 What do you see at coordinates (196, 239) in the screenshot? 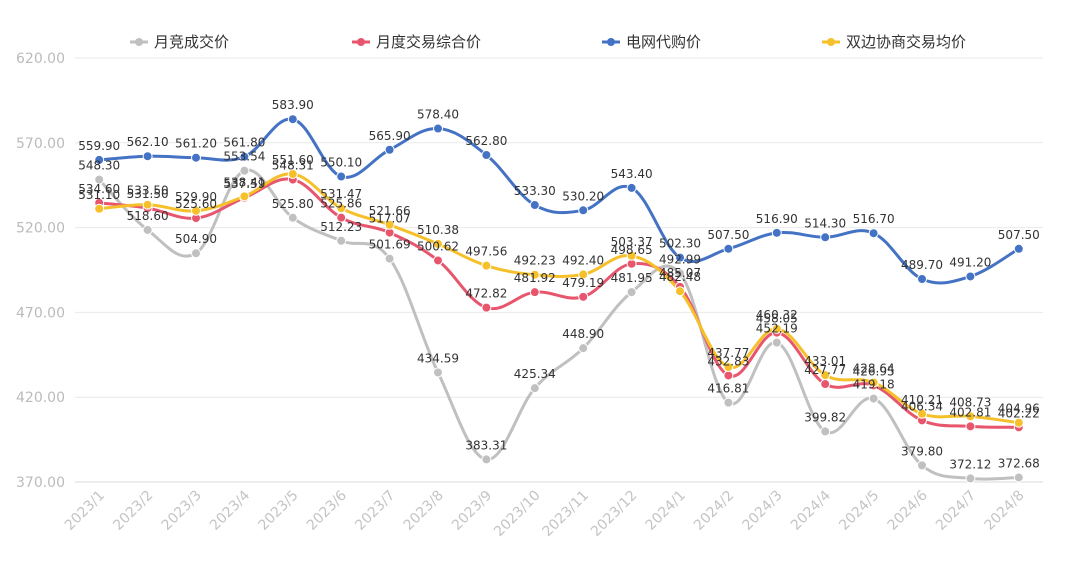
I see `data-label: 504.90` at bounding box center [196, 239].